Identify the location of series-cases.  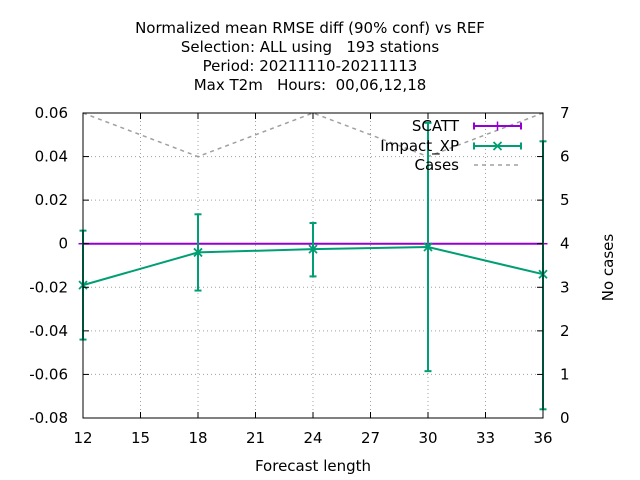
(313, 135).